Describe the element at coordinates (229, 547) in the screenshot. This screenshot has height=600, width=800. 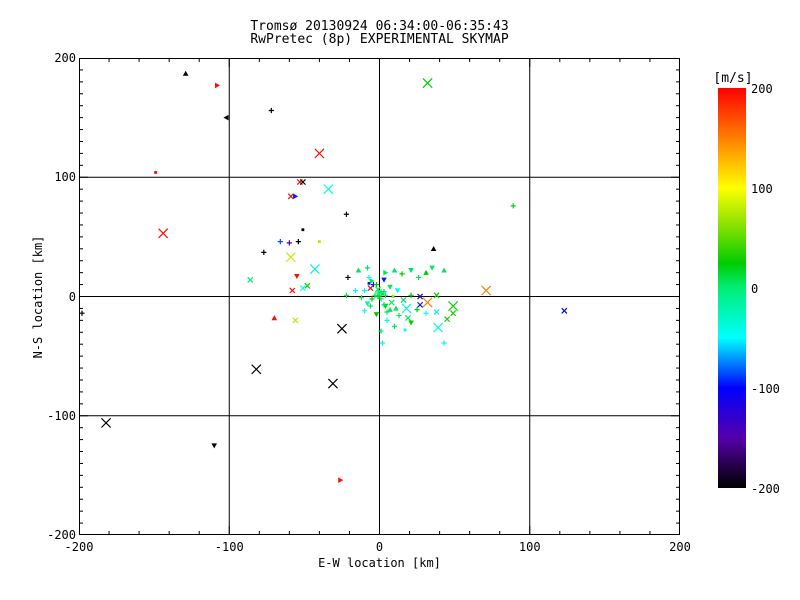
I see `x-tick-label: -100` at that location.